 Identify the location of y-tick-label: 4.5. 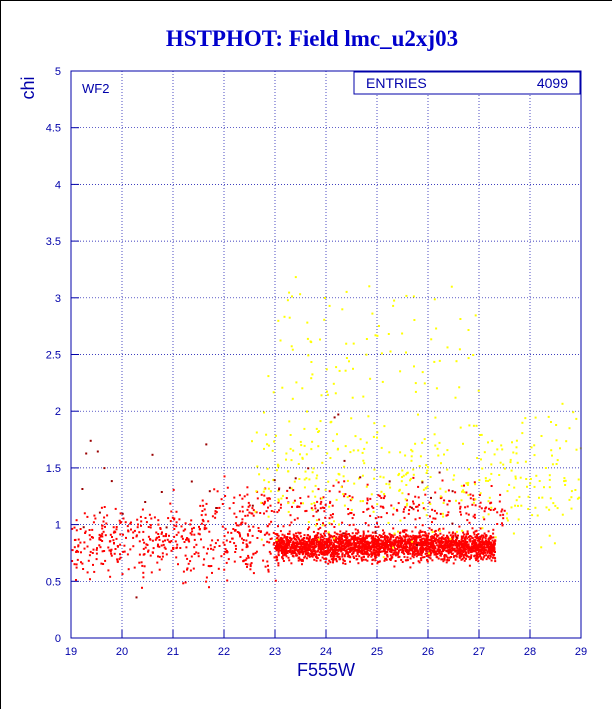
(53, 129).